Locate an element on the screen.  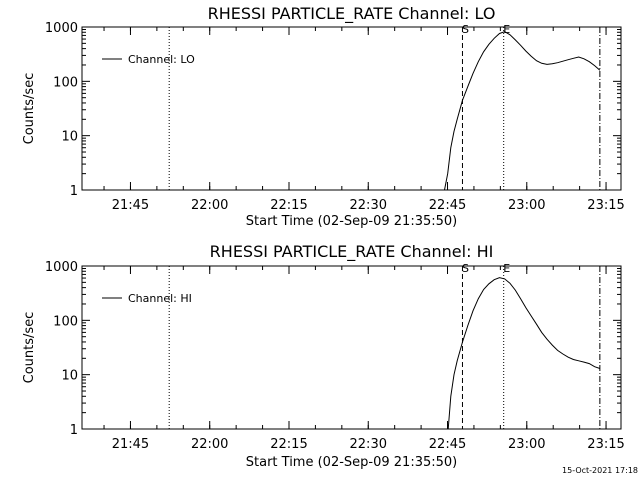
timestamp-wrap: 15-Oct-2021 17:18 is located at coordinates (584, 470).